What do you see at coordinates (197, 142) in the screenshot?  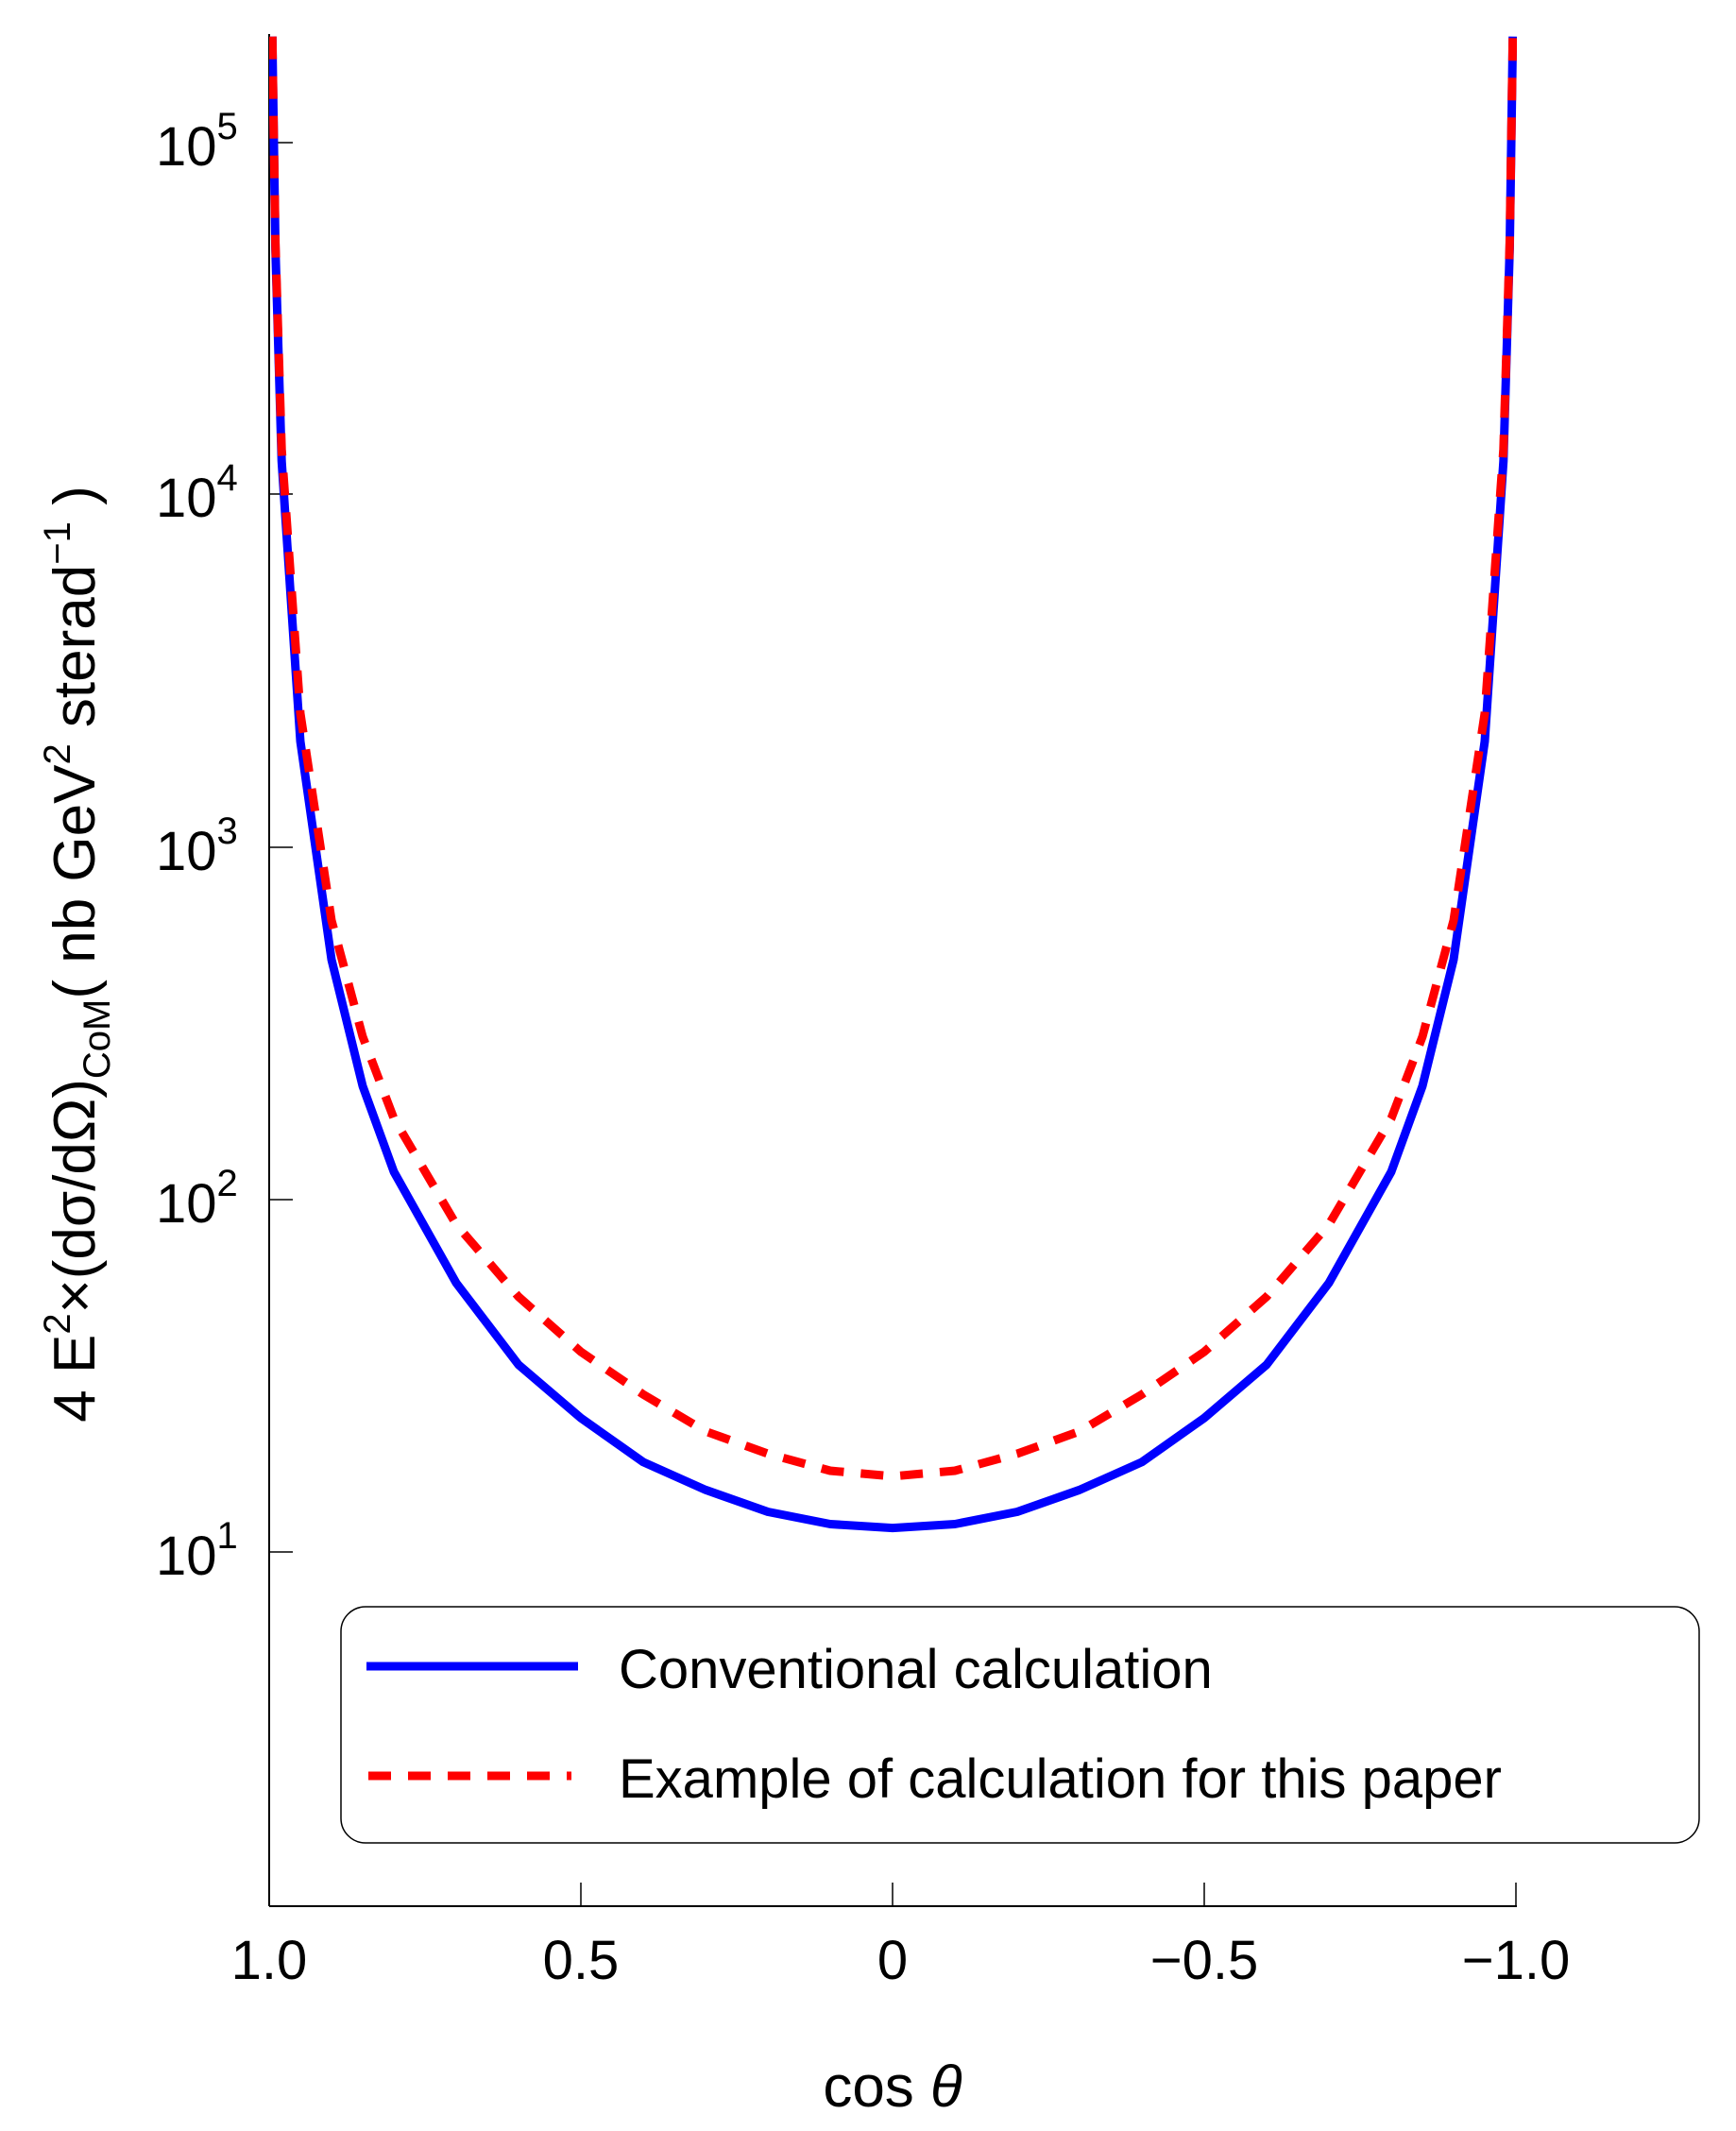 I see `svg-text: 10⁵` at bounding box center [197, 142].